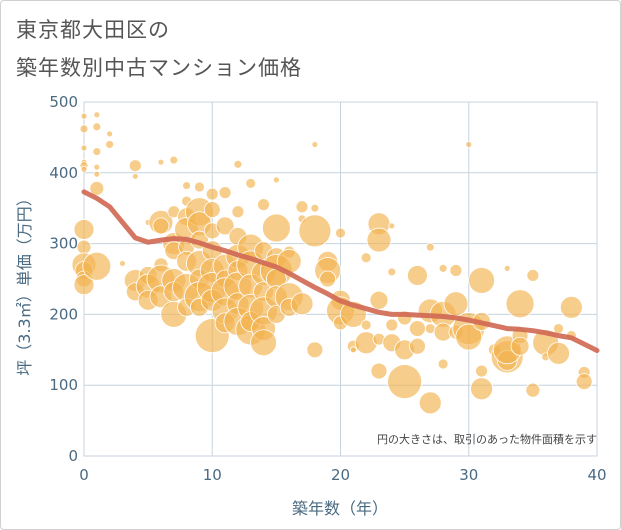  Describe the element at coordinates (212, 475) in the screenshot. I see `x-tick-label: 10` at that location.